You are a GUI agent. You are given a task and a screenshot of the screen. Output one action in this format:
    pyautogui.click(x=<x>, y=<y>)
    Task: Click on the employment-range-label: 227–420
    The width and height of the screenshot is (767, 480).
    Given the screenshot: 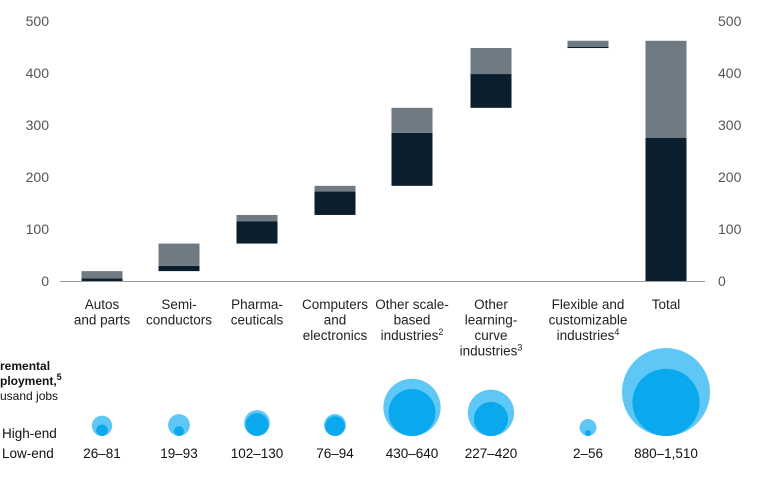 What is the action you would take?
    pyautogui.click(x=491, y=453)
    